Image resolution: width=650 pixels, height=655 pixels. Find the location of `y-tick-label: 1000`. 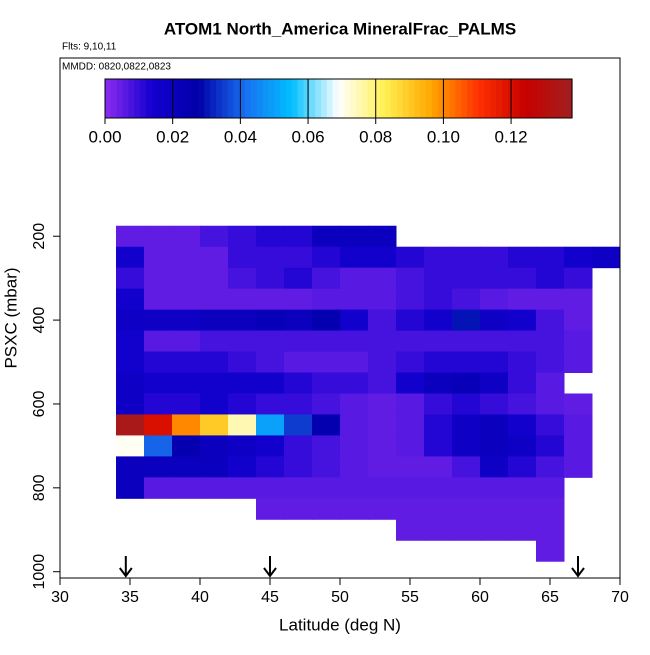

y-tick-label: 1000 is located at coordinates (39, 572).